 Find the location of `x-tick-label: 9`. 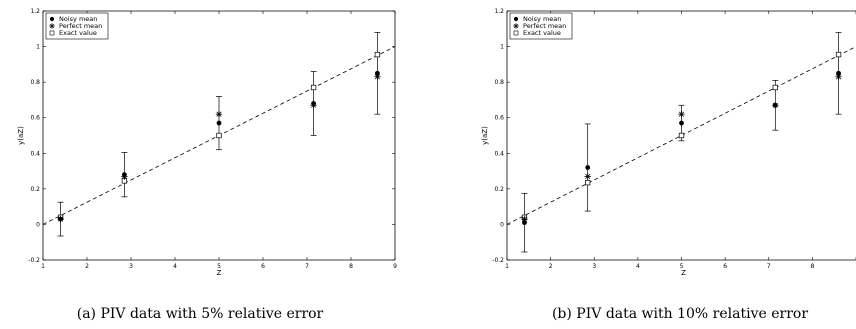

x-tick-label: 9 is located at coordinates (395, 266).